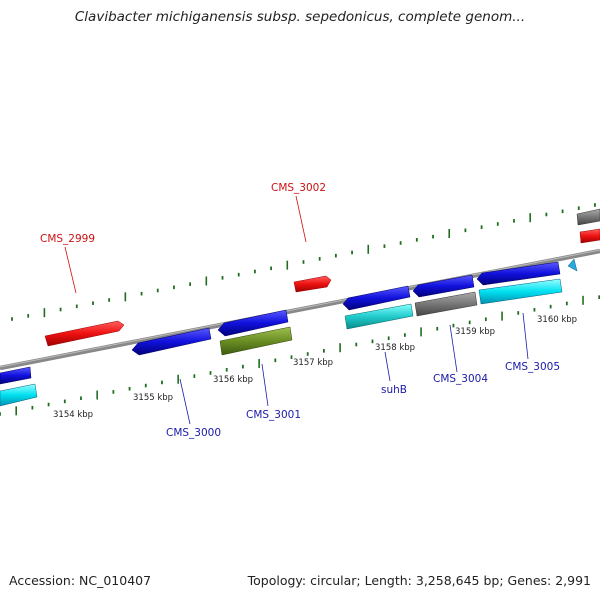  Describe the element at coordinates (557, 320) in the screenshot. I see `scale-label-3160: 3160 kbp` at that location.